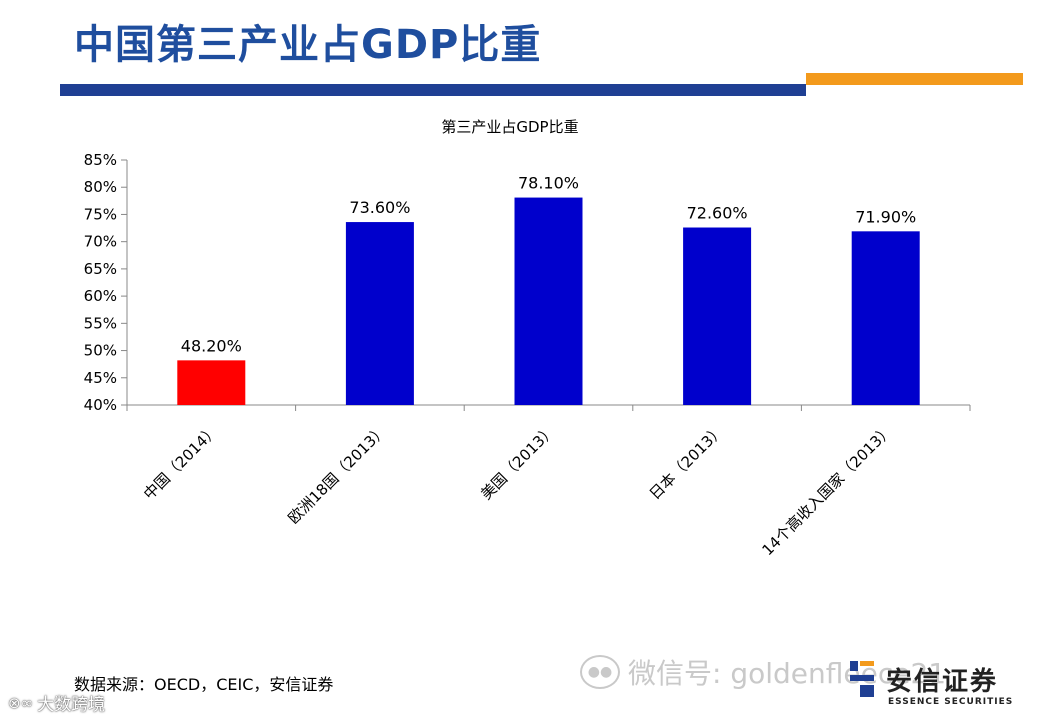 The height and width of the screenshot is (720, 1037). I want to click on company-logo: 安信证券 ESSENCE SECURITIES, so click(933, 685).